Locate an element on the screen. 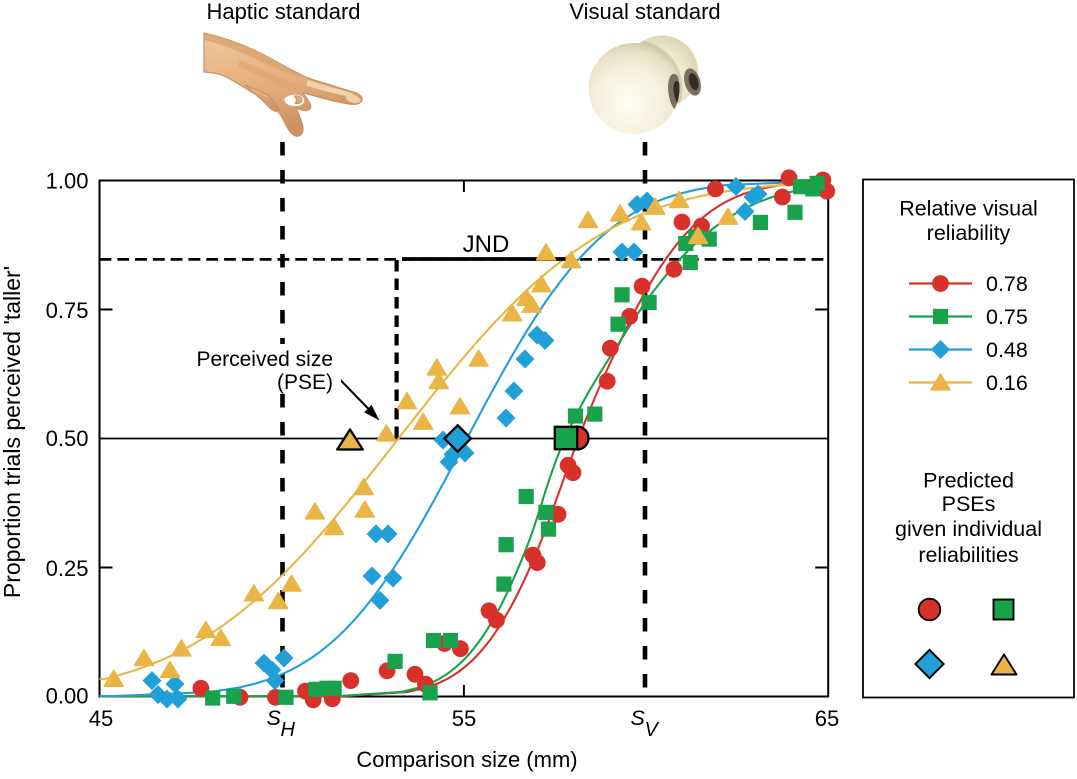 This screenshot has height=779, width=1077. svg-text: H is located at coordinates (288, 730).